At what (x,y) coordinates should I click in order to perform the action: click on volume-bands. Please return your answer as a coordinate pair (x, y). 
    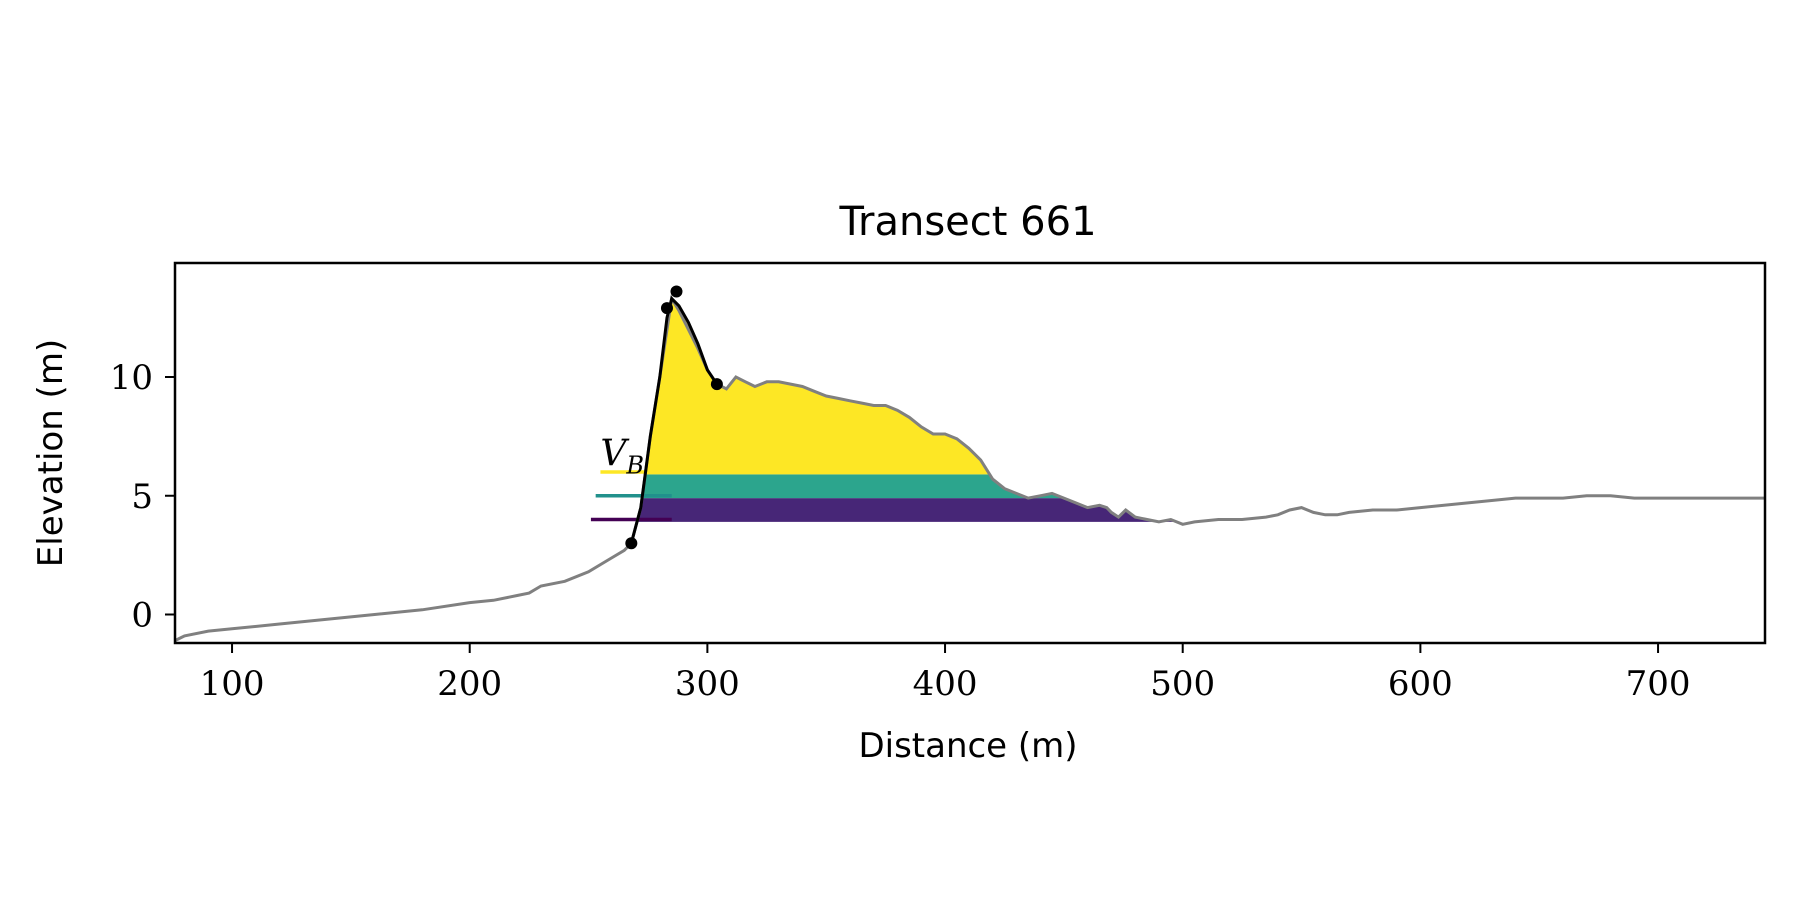
    Looking at the image, I should click on (907, 410).